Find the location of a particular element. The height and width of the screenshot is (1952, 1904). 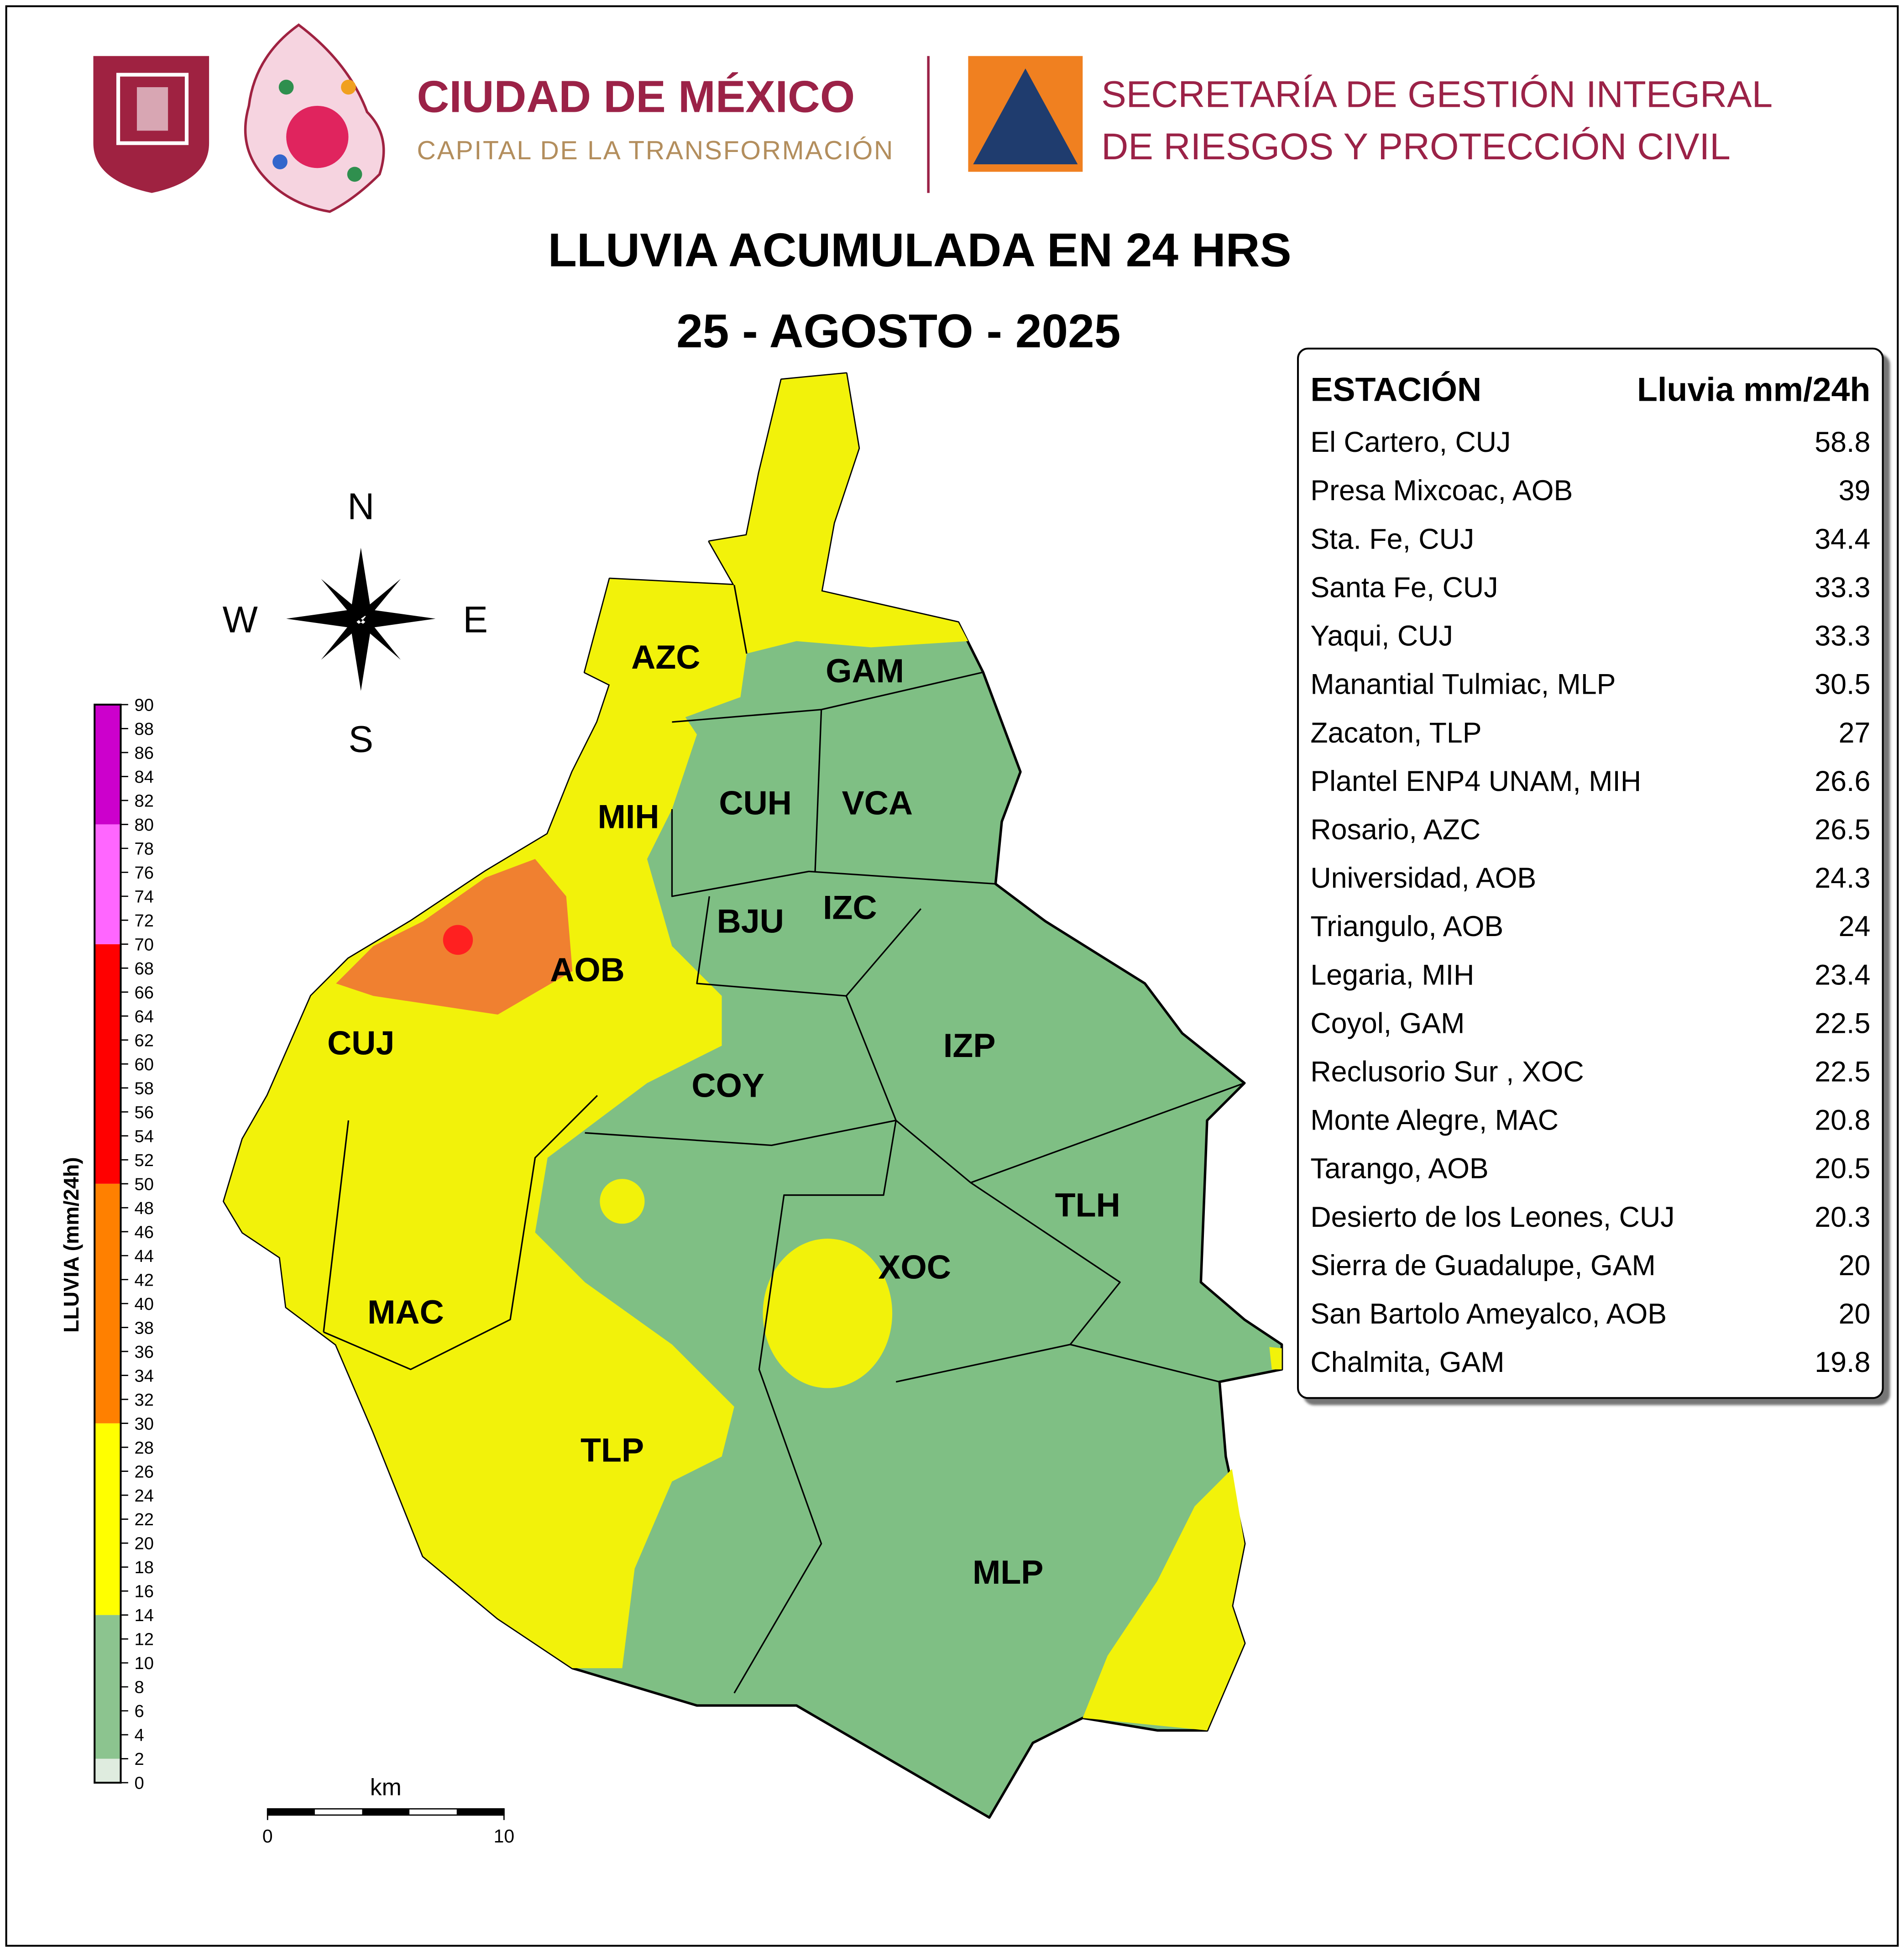

station-value: 24 is located at coordinates (1855, 926).